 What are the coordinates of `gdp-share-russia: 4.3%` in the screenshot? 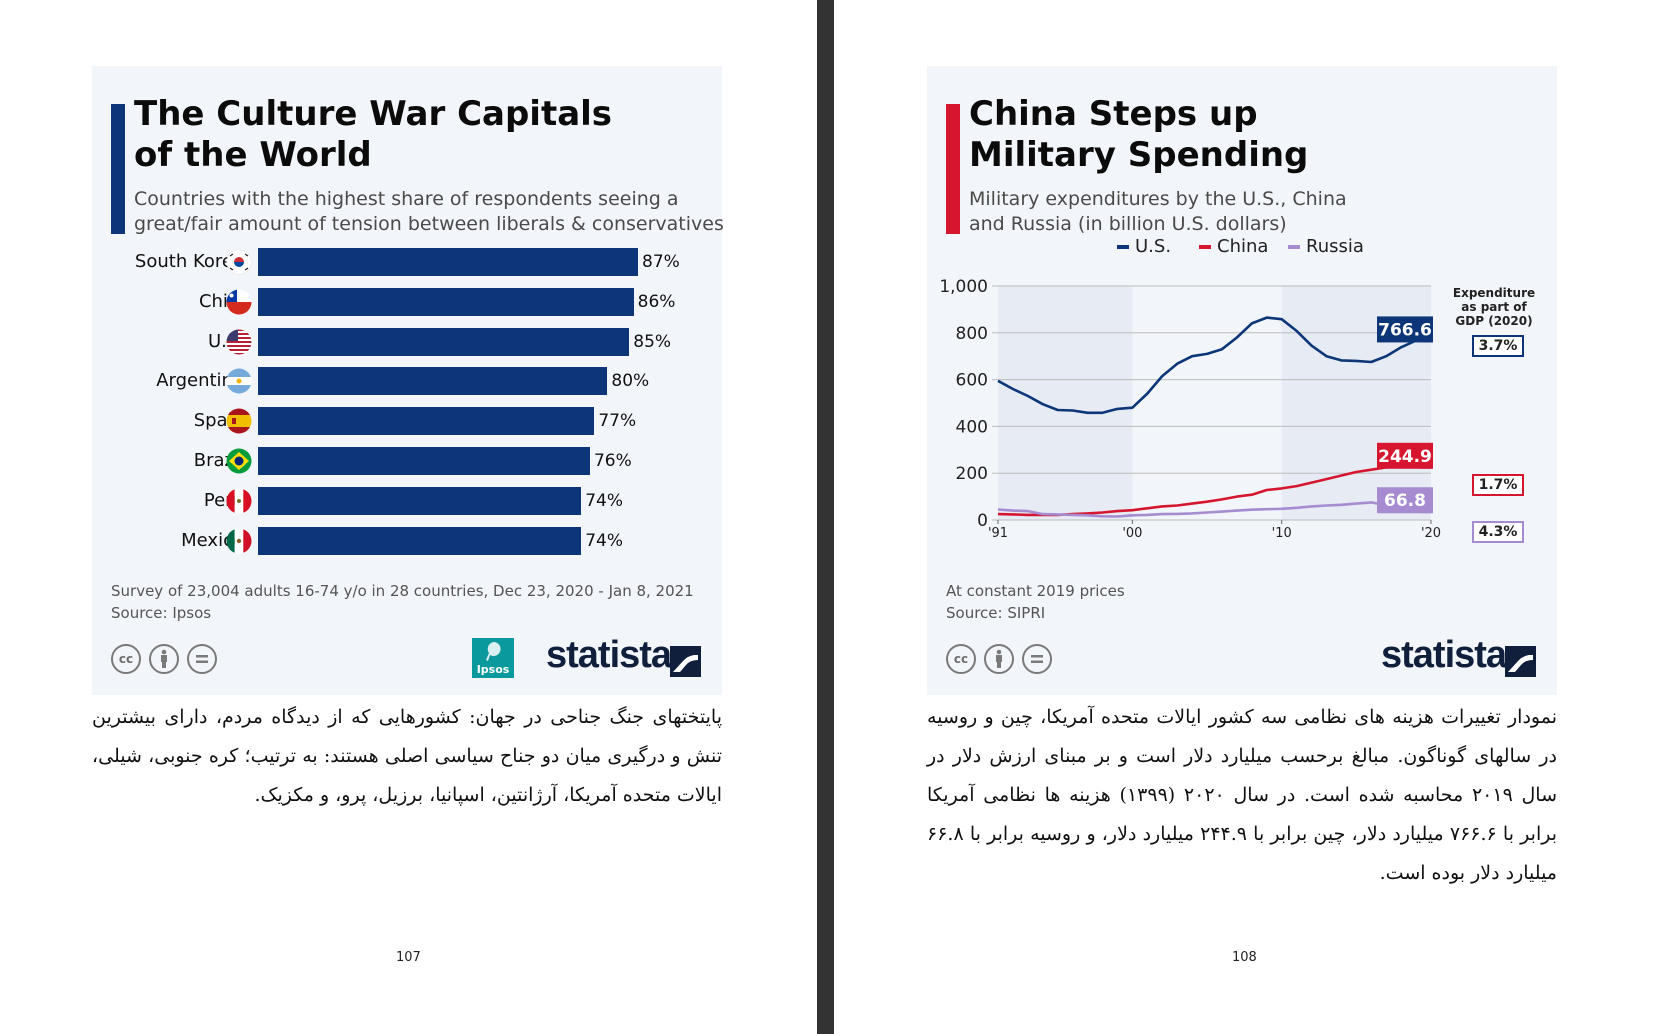 It's located at (1498, 532).